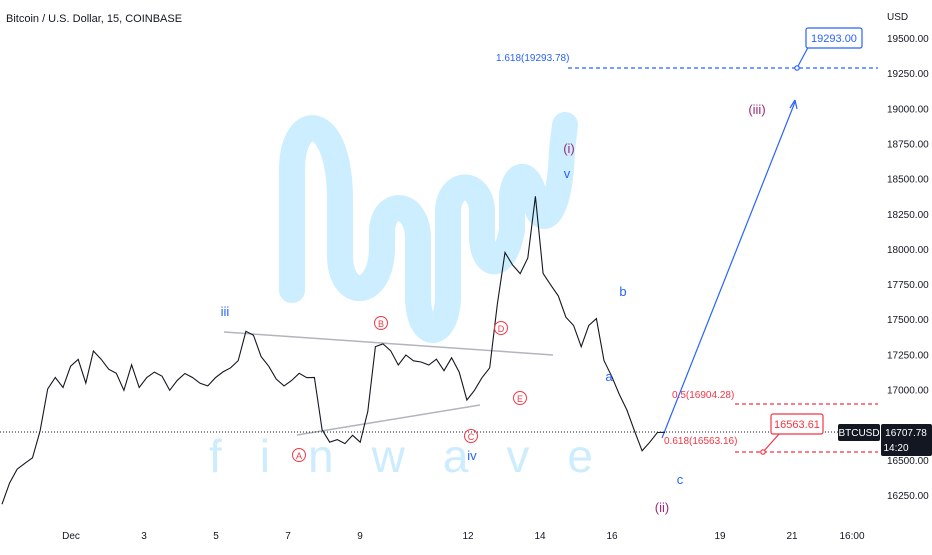  Describe the element at coordinates (680, 479) in the screenshot. I see `wave-label-c: c` at that location.